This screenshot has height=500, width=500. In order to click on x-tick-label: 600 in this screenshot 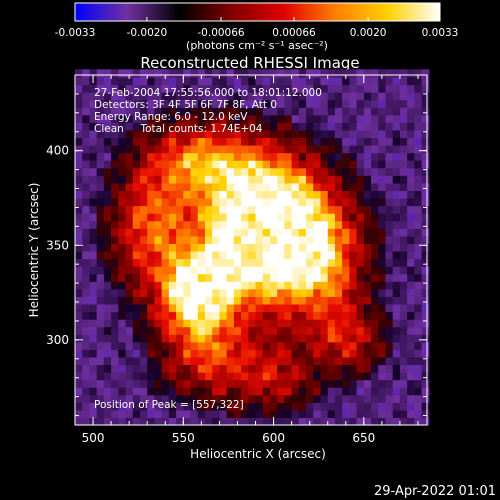, I will do `click(273, 438)`.